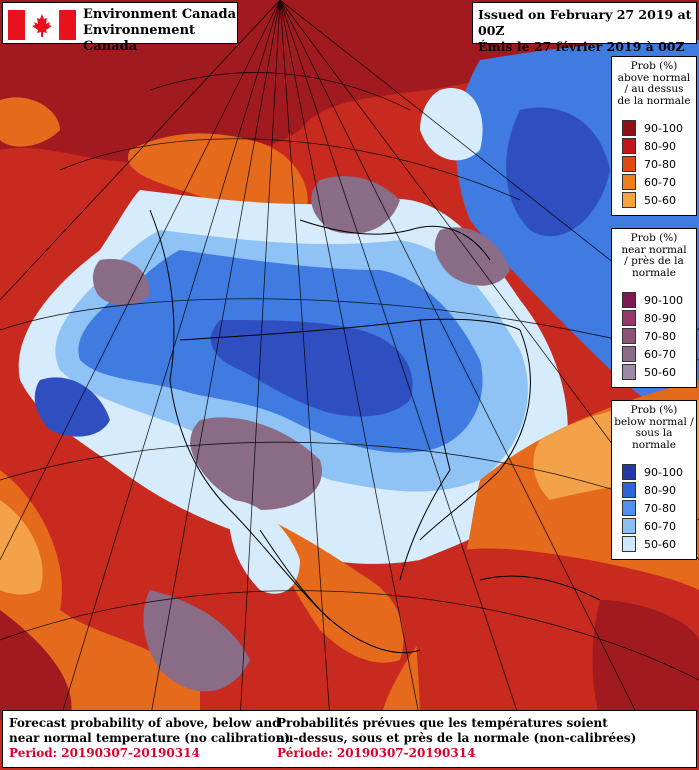  I want to click on west-blue-dark, so click(72, 407).